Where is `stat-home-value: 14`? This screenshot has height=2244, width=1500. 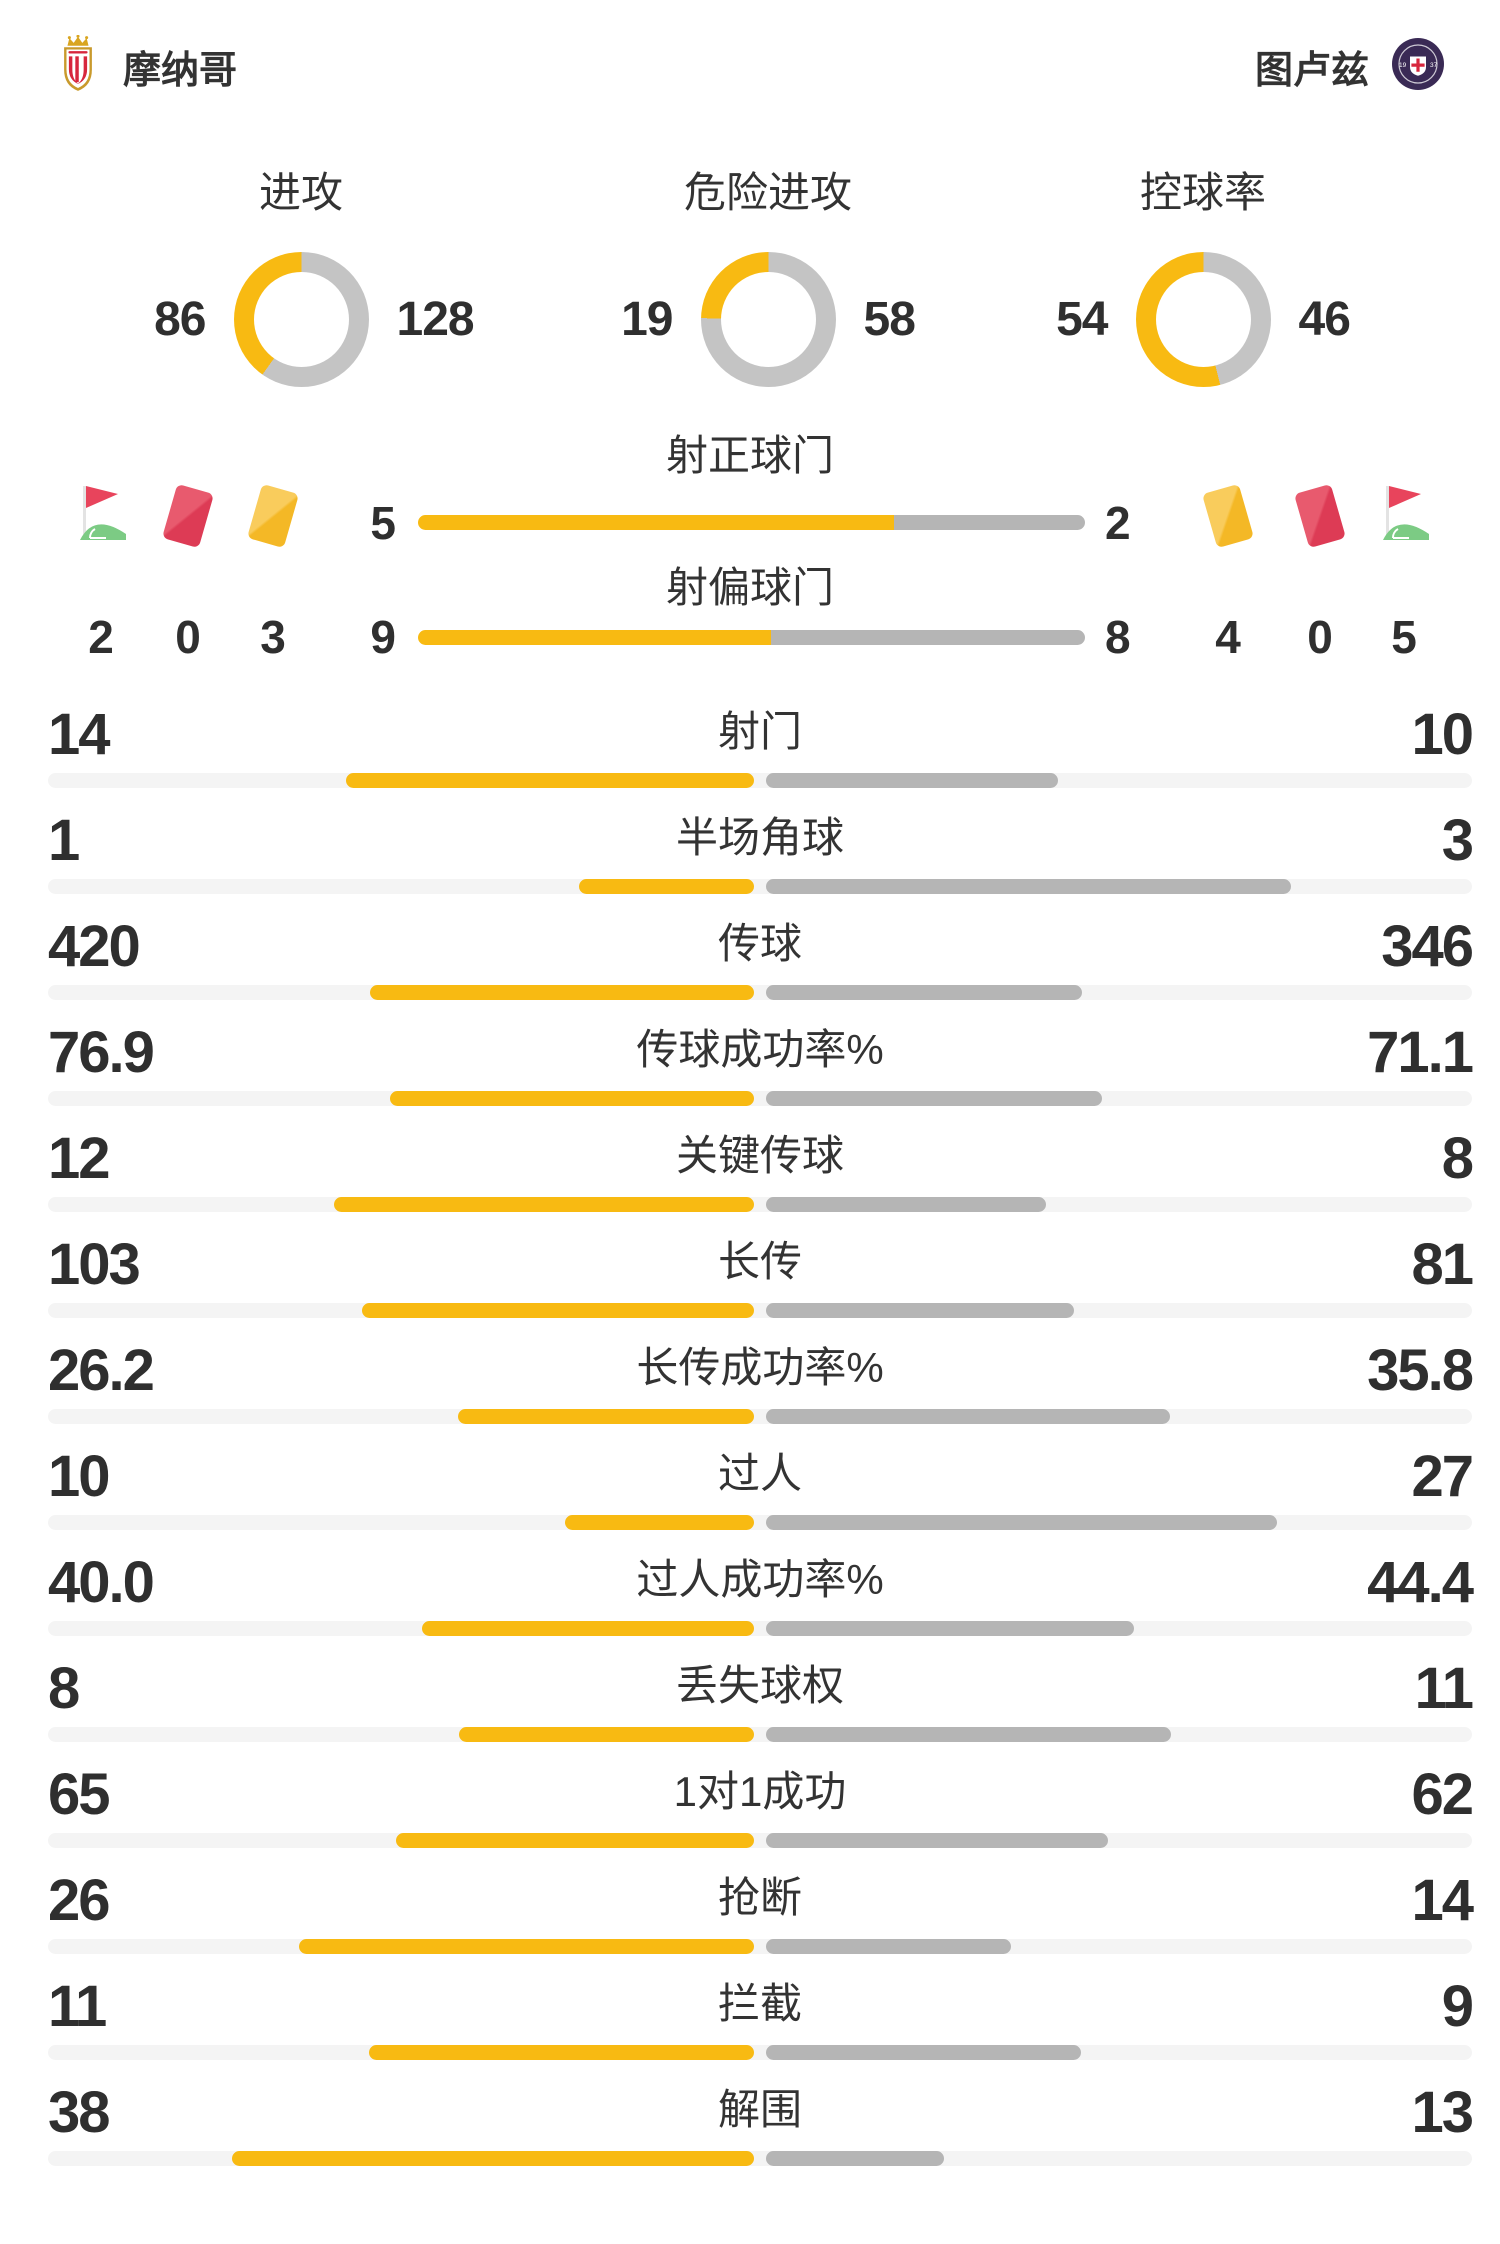
stat-home-value: 14 is located at coordinates (79, 734).